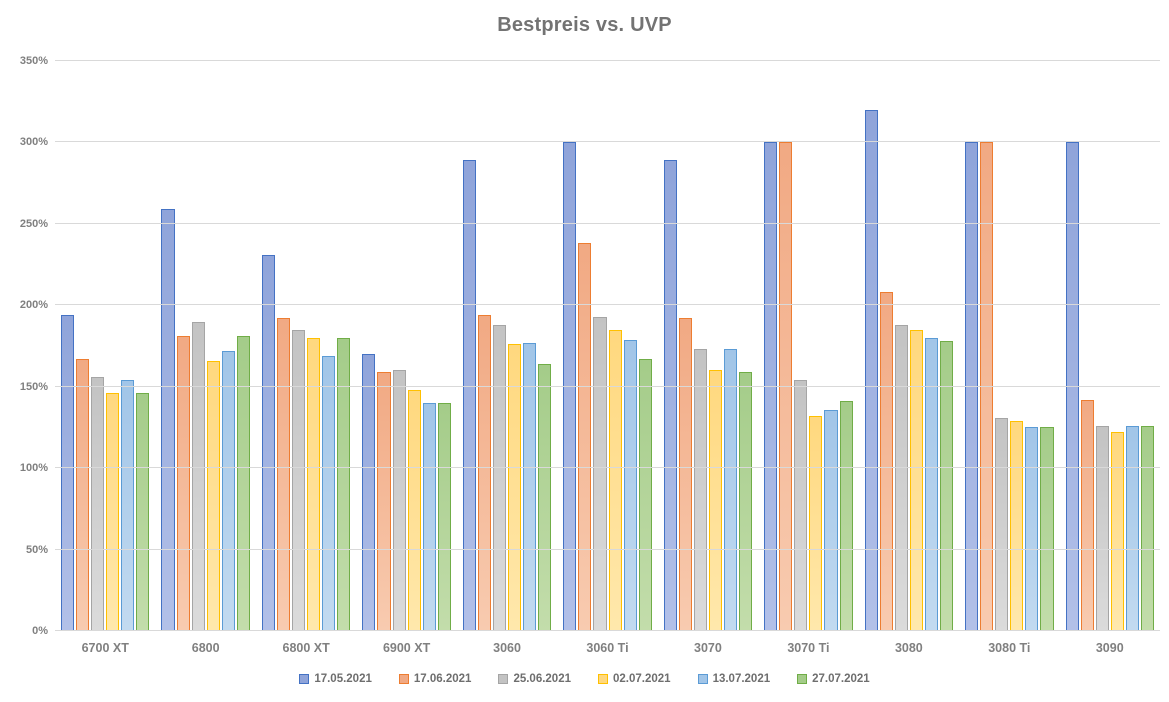 The height and width of the screenshot is (702, 1169). I want to click on bar-27.07.2021-3060-ti, so click(645, 495).